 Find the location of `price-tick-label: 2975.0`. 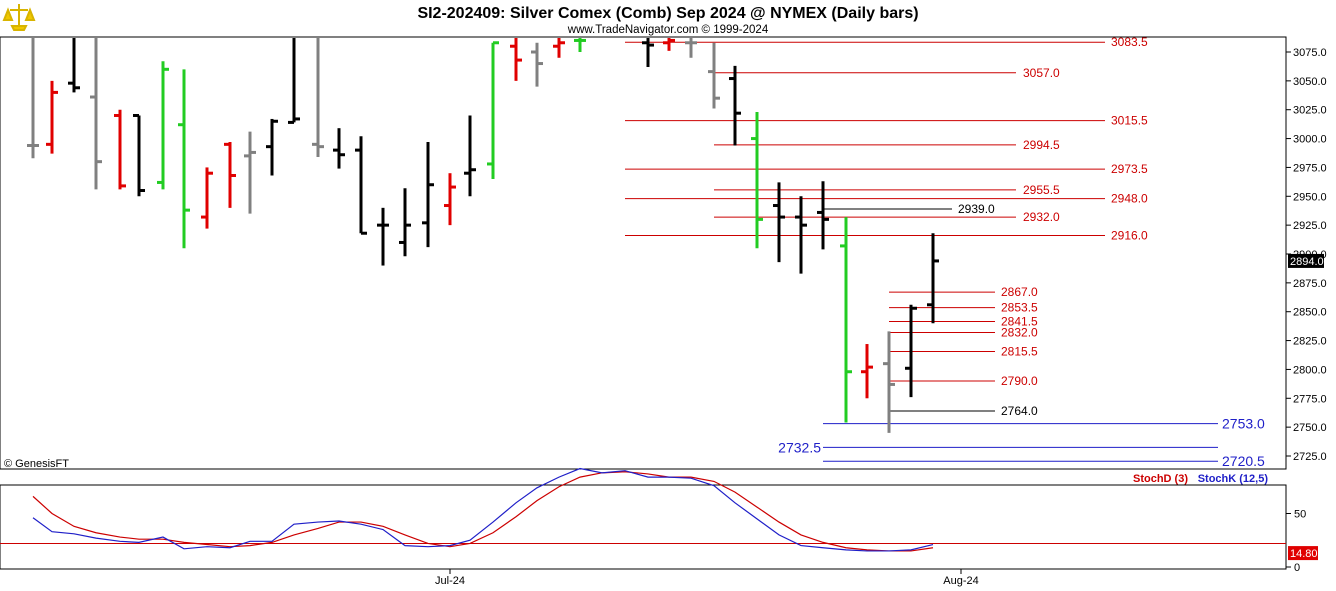

price-tick-label: 2975.0 is located at coordinates (1310, 168).